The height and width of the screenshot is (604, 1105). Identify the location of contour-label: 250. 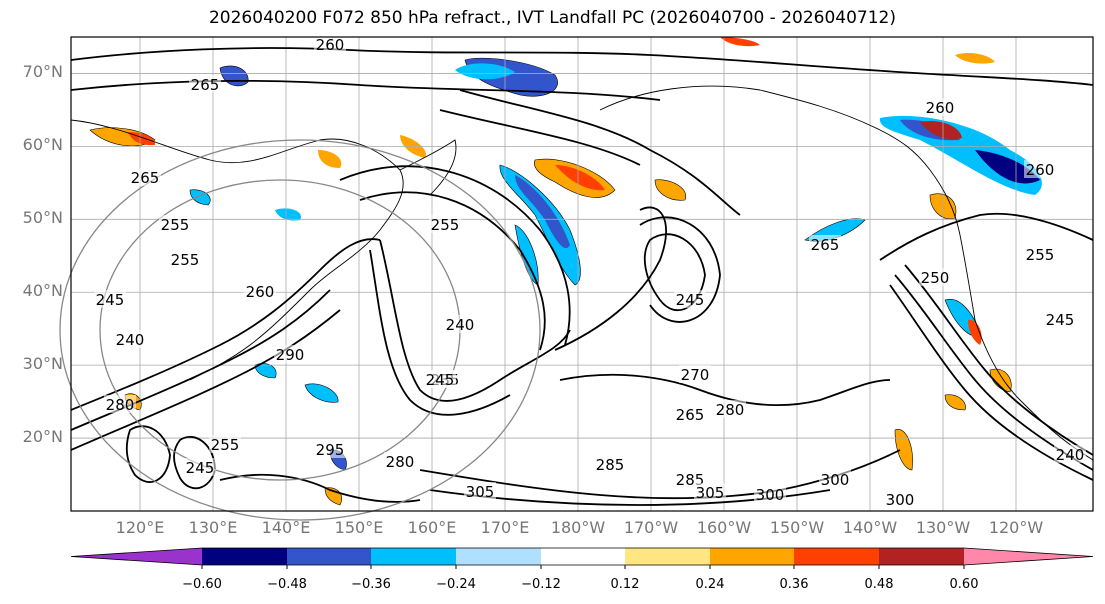
(935, 278).